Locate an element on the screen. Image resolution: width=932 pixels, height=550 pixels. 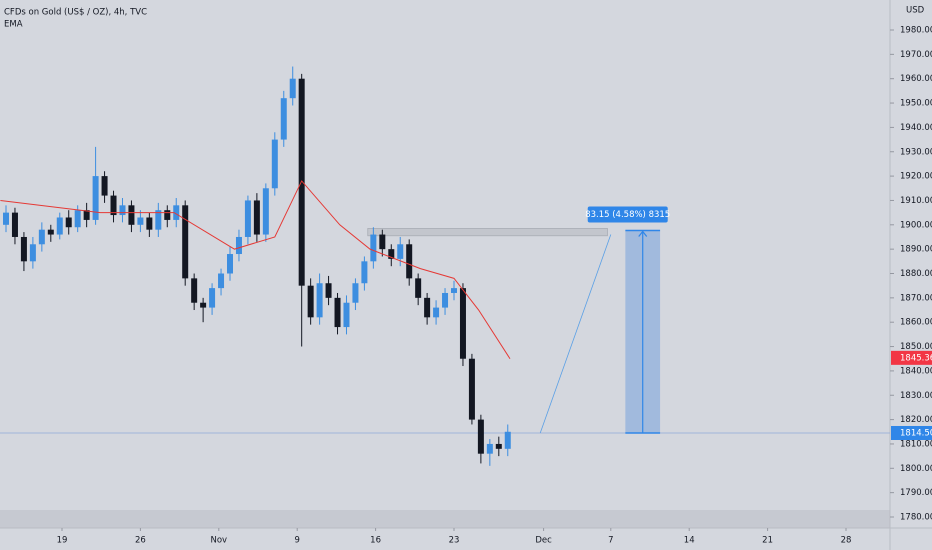
y-tick-label: 1870.00 is located at coordinates (916, 298).